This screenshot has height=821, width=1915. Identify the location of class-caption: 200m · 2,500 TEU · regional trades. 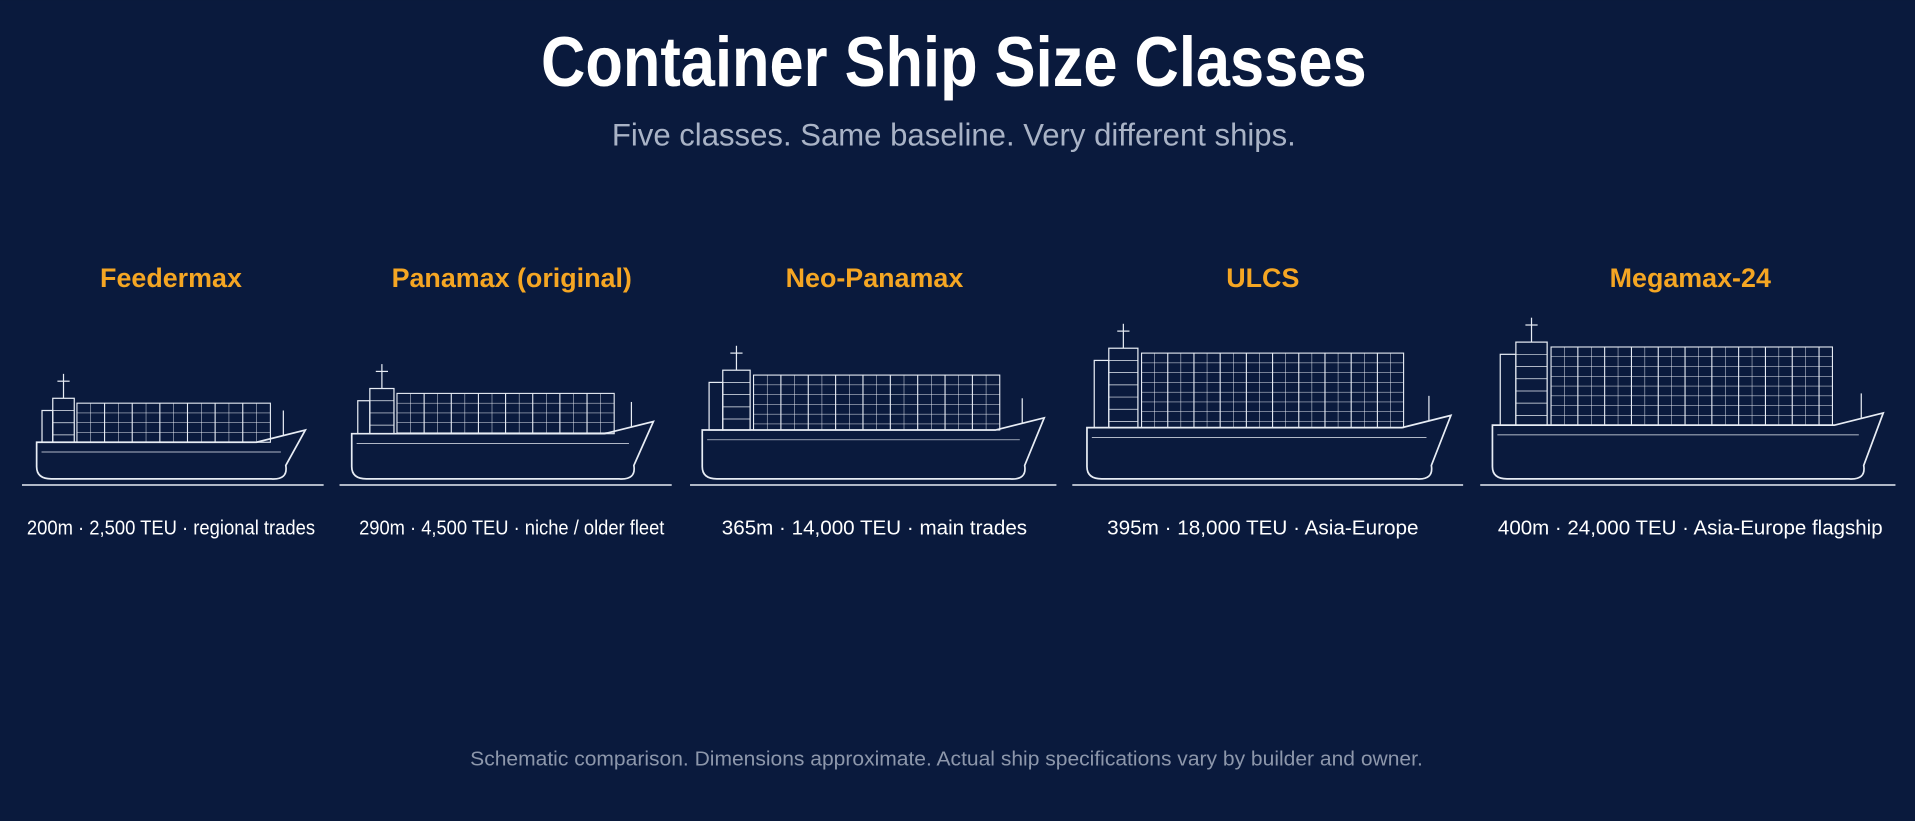
(171, 527).